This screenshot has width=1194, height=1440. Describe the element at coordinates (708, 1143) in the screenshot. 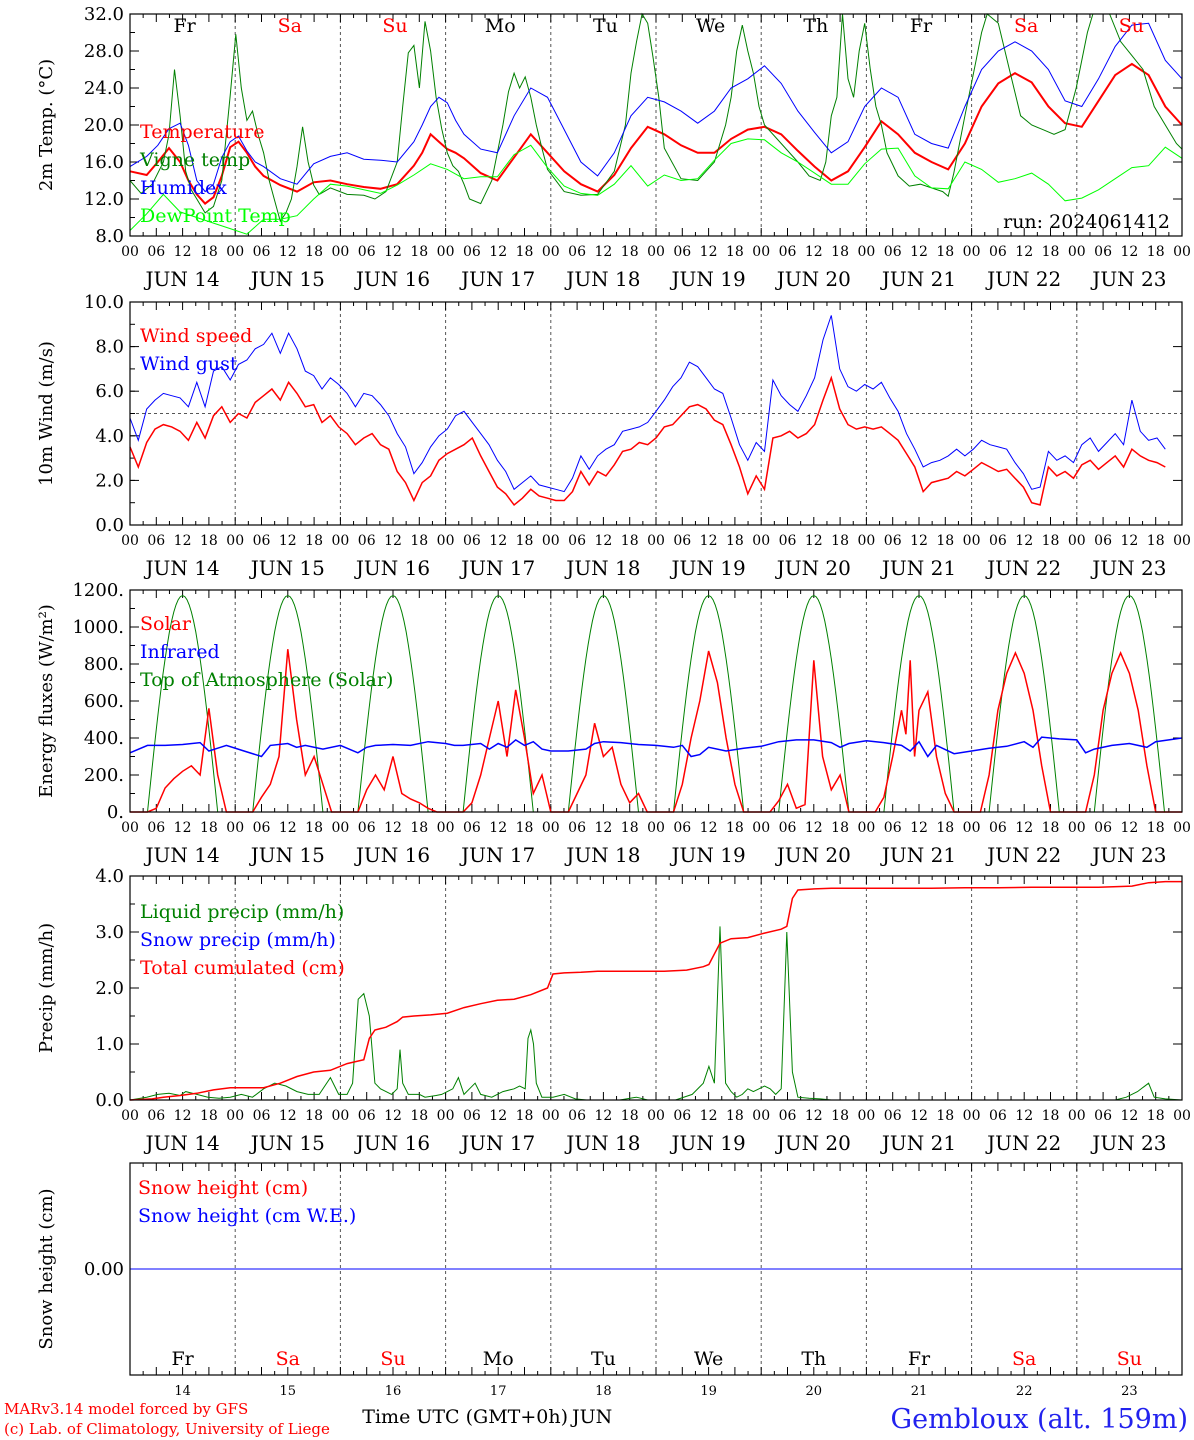

I see `date-label: JUN 19` at that location.